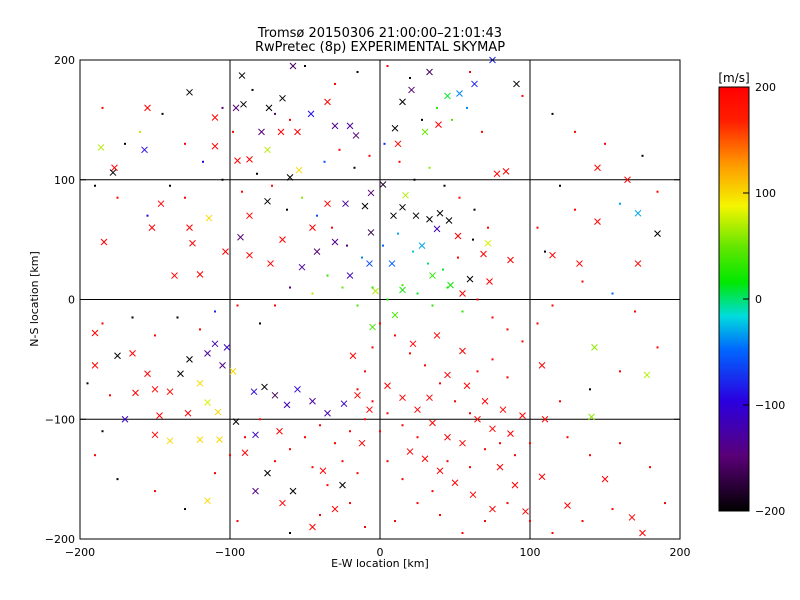  I want to click on y-tick-label-4: 200, so click(64, 60).